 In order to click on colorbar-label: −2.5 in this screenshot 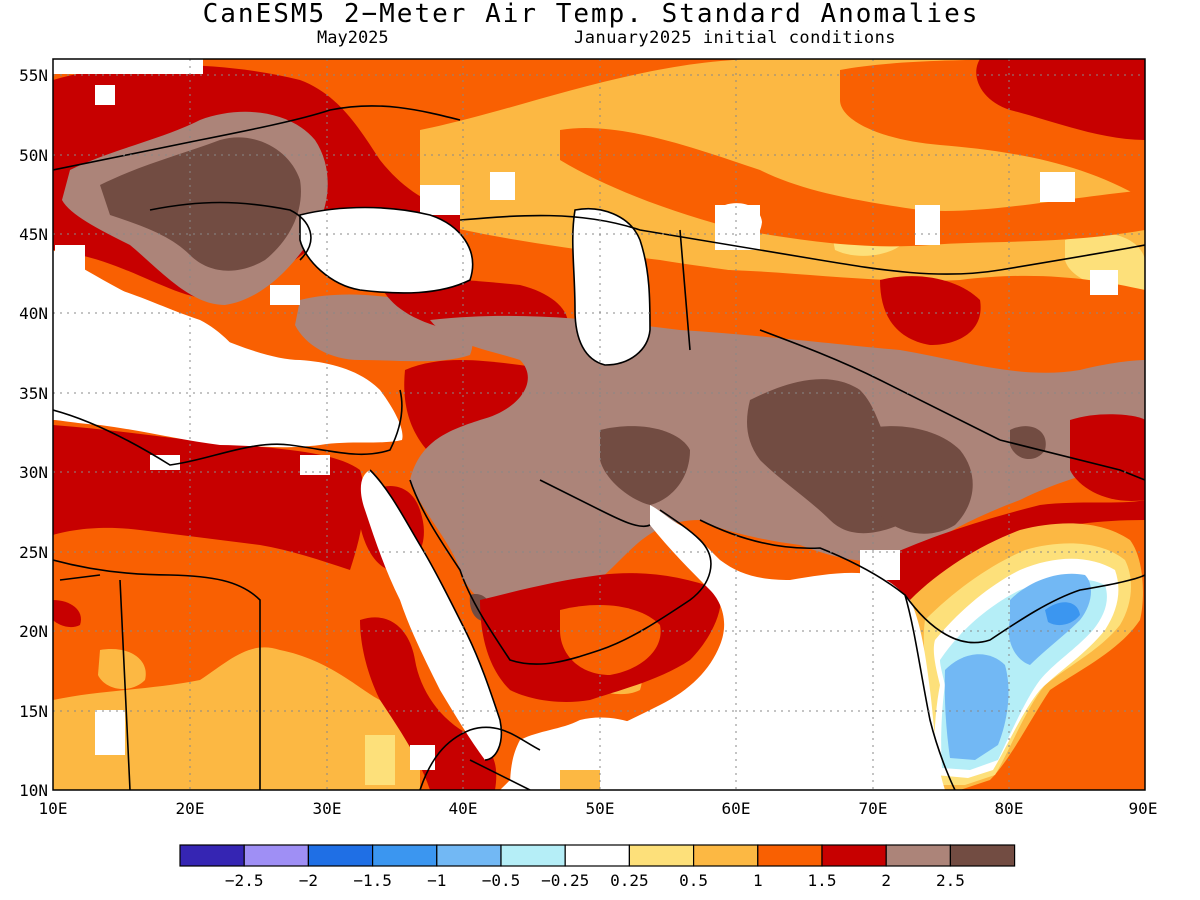, I will do `click(244, 880)`.